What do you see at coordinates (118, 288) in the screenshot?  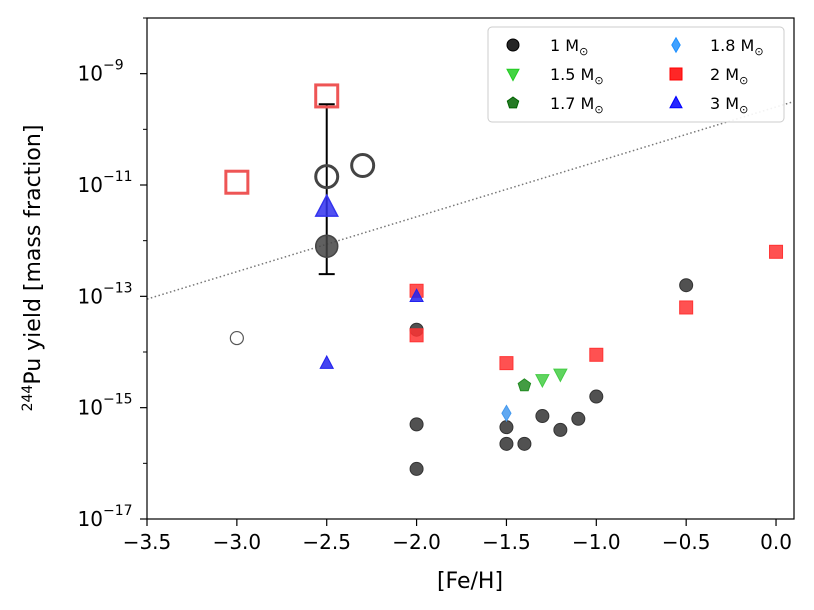 I see `y-tick-exponent: −13` at bounding box center [118, 288].